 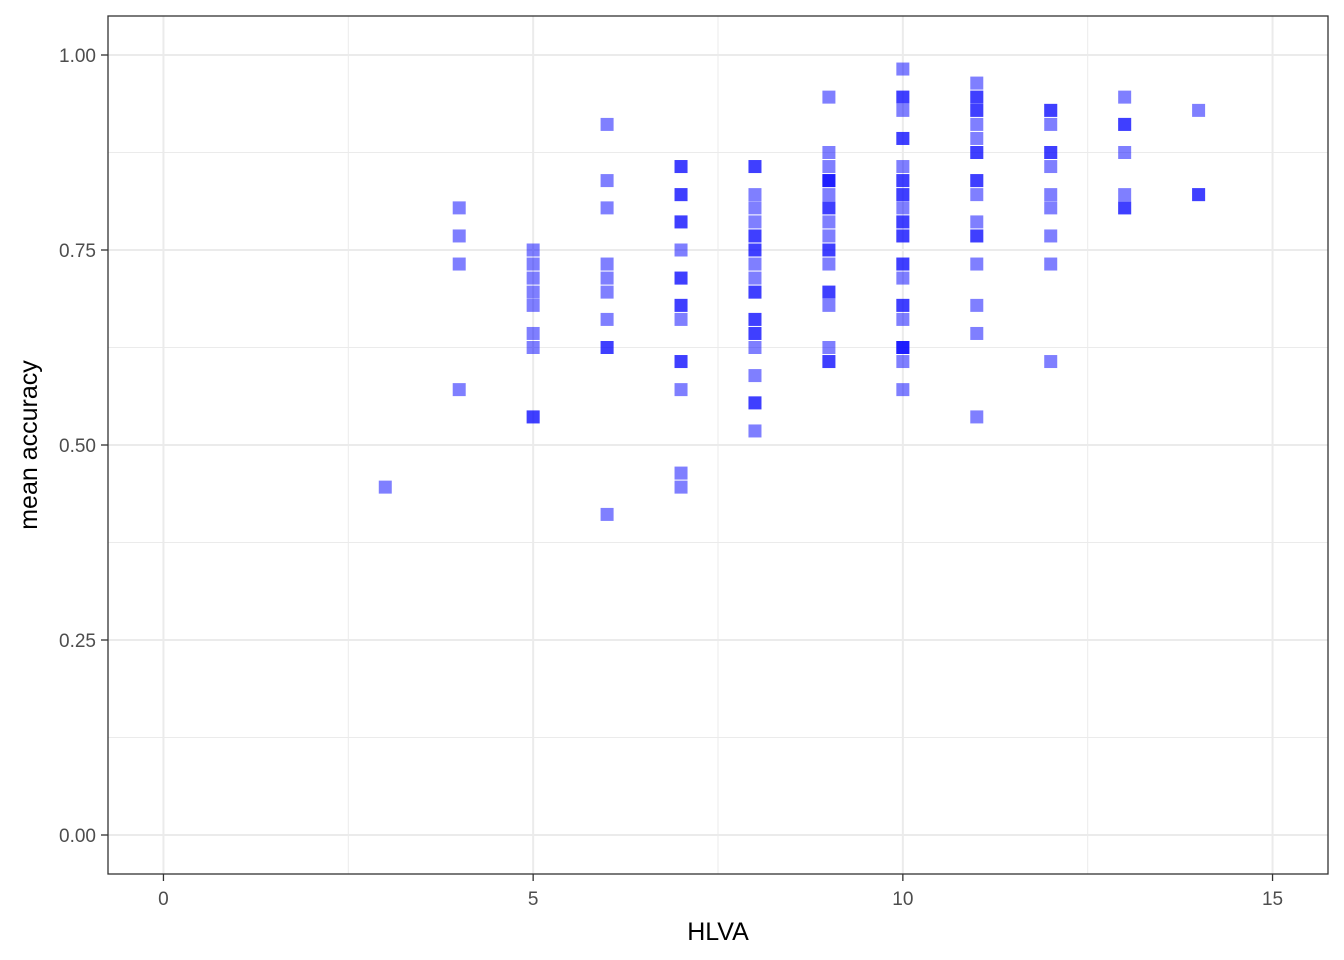 I want to click on x-tick-label: 10, so click(x=902, y=899).